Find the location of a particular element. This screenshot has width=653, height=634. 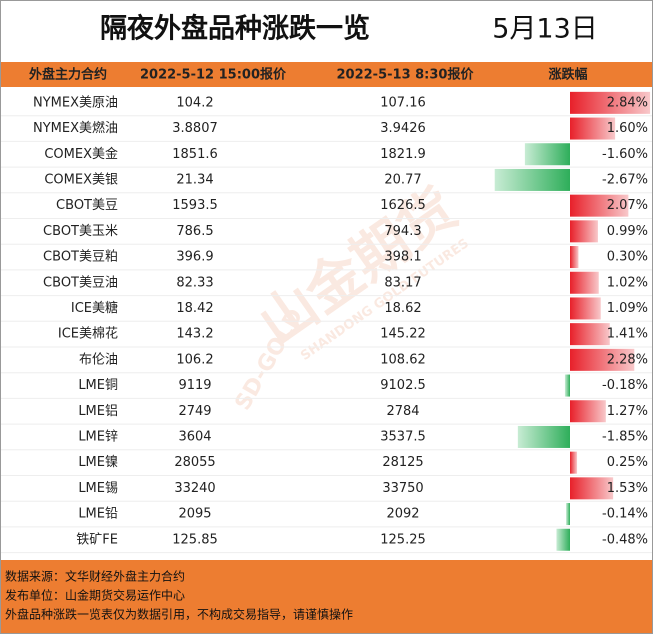

date: 5月13日 is located at coordinates (545, 29).